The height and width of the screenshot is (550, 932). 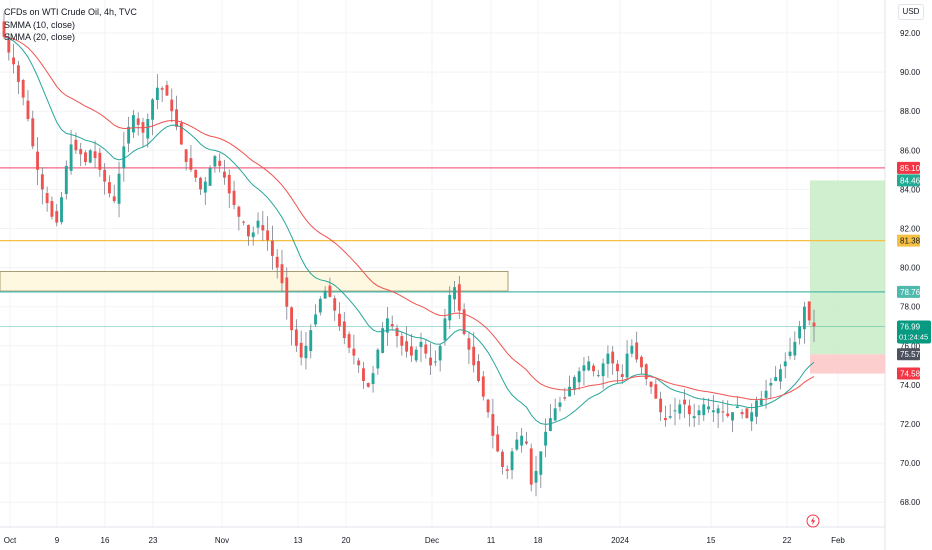 What do you see at coordinates (813, 521) in the screenshot?
I see `lightning-icon` at bounding box center [813, 521].